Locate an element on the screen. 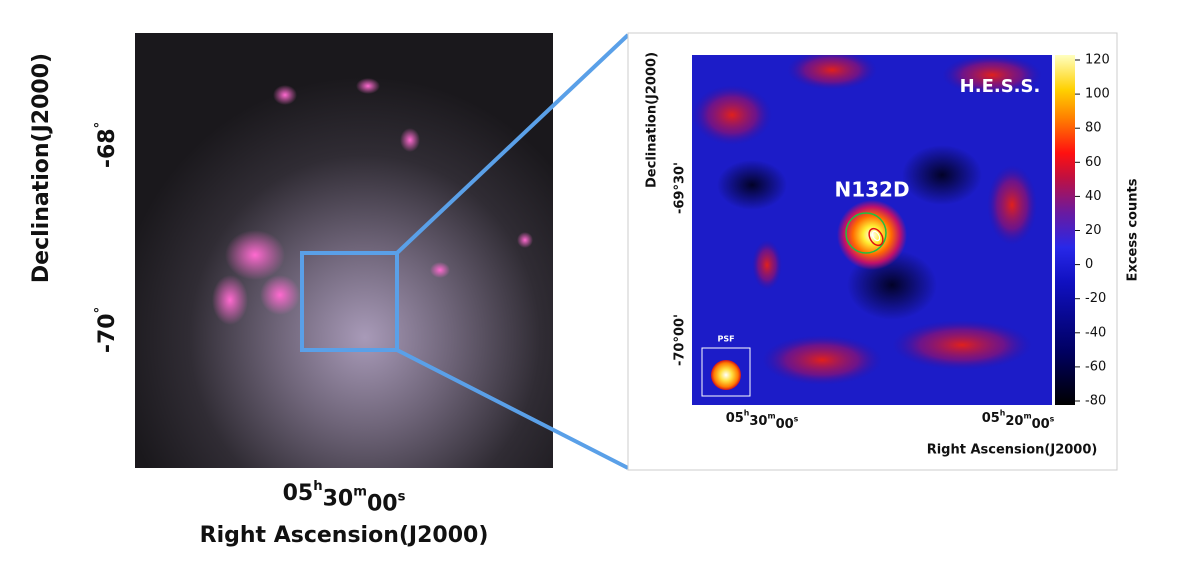 The width and height of the screenshot is (1200, 562). colorbar-ticks: 120 100 80 60 40 20 0 -20 -40 -60 -80 is located at coordinates (1092, 231).